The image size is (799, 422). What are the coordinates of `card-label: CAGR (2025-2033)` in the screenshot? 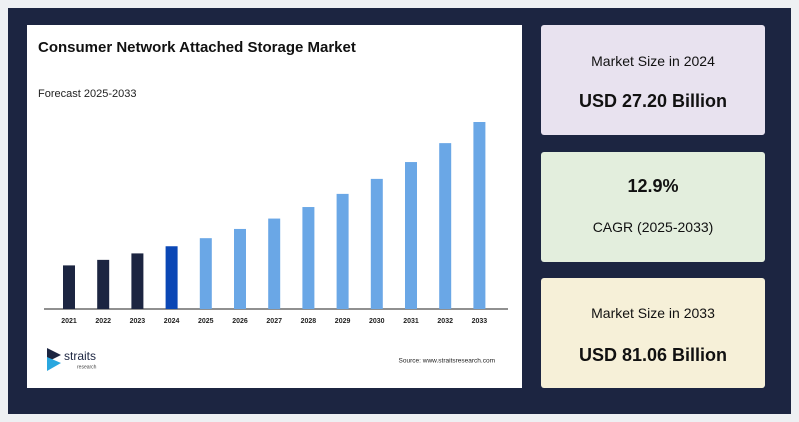 It's located at (653, 227).